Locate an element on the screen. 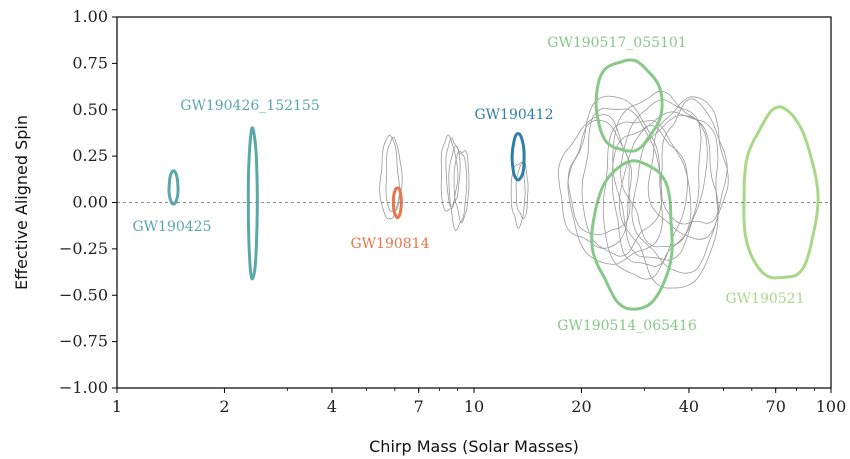  y-tick-label: 0.75 is located at coordinates (90, 62).